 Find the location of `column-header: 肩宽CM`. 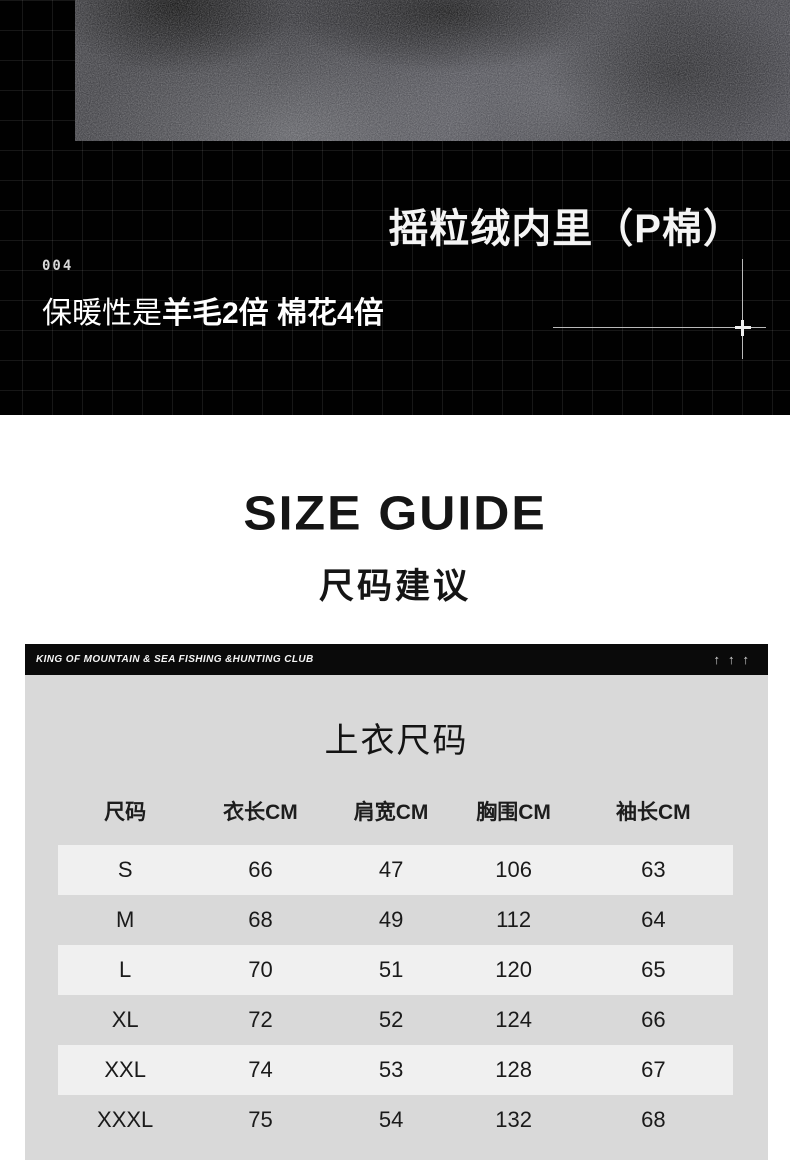

column-header: 肩宽CM is located at coordinates (391, 812).